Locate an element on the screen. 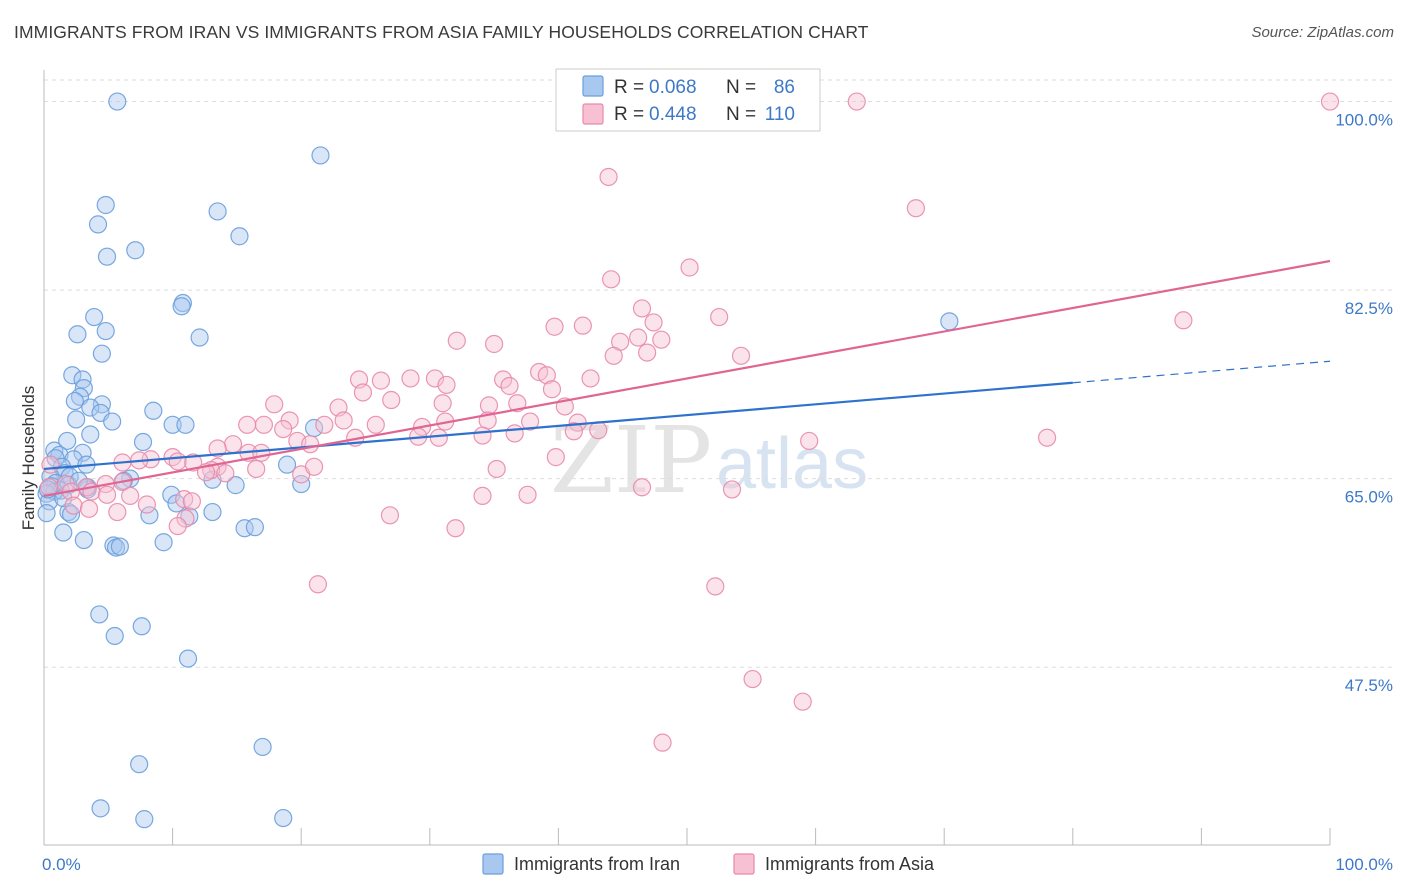 This screenshot has height=892, width=1406. legend-swatch-iran is located at coordinates (593, 86).